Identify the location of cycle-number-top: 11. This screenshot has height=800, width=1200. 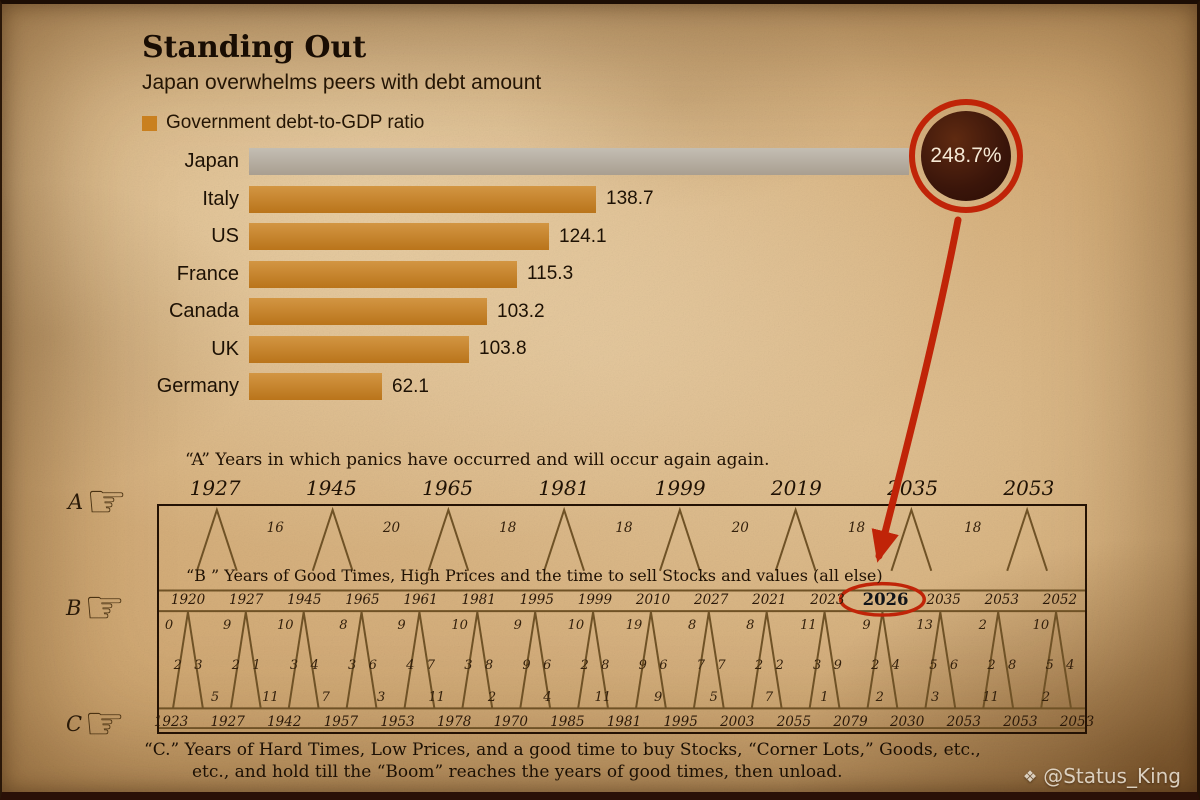
(808, 625).